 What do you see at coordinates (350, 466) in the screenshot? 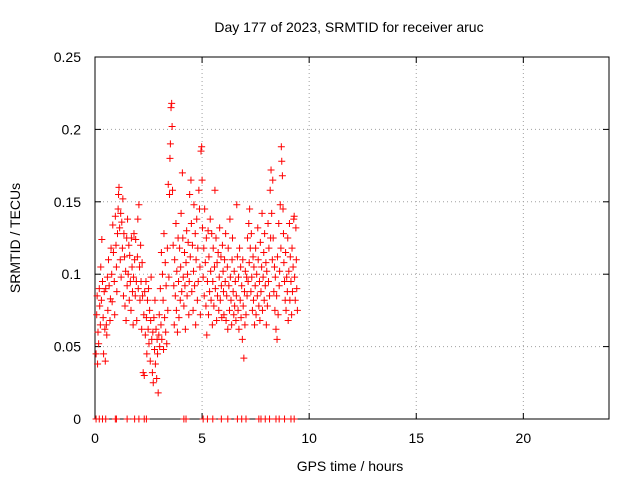
I see `x-axis-label: GPS time / hours` at bounding box center [350, 466].